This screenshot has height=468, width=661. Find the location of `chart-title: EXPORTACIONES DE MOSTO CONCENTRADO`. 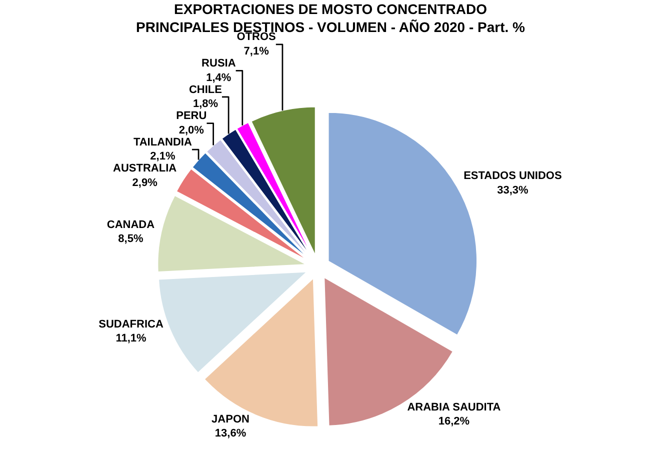

chart-title: EXPORTACIONES DE MOSTO CONCENTRADO is located at coordinates (331, 9).